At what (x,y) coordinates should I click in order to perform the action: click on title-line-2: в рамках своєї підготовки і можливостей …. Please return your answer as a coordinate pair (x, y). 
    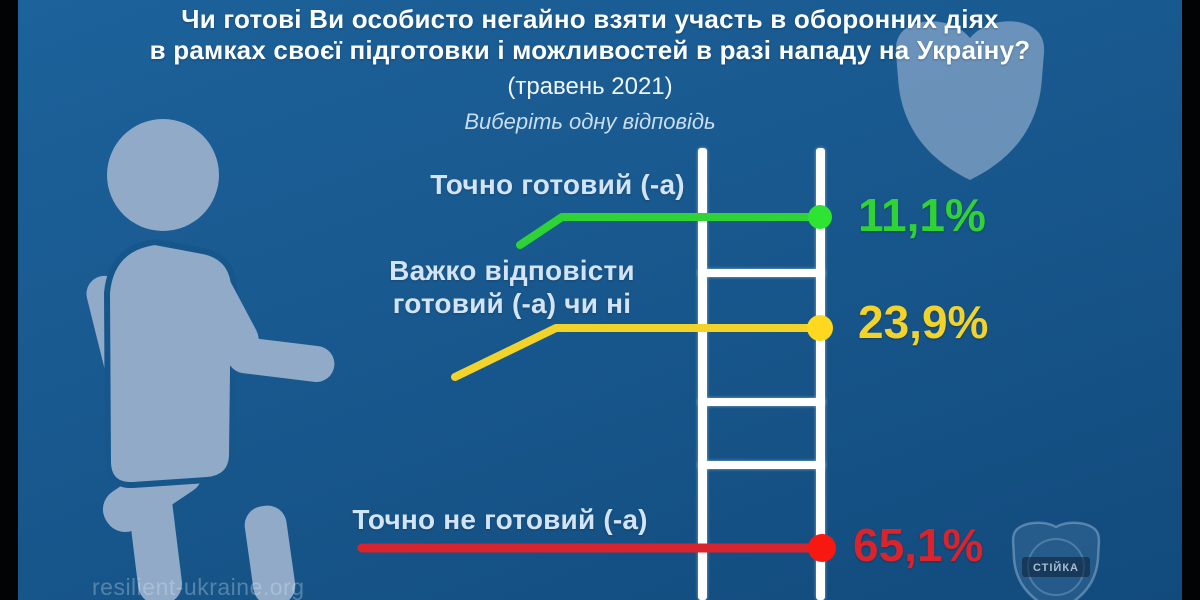
    Looking at the image, I should click on (590, 50).